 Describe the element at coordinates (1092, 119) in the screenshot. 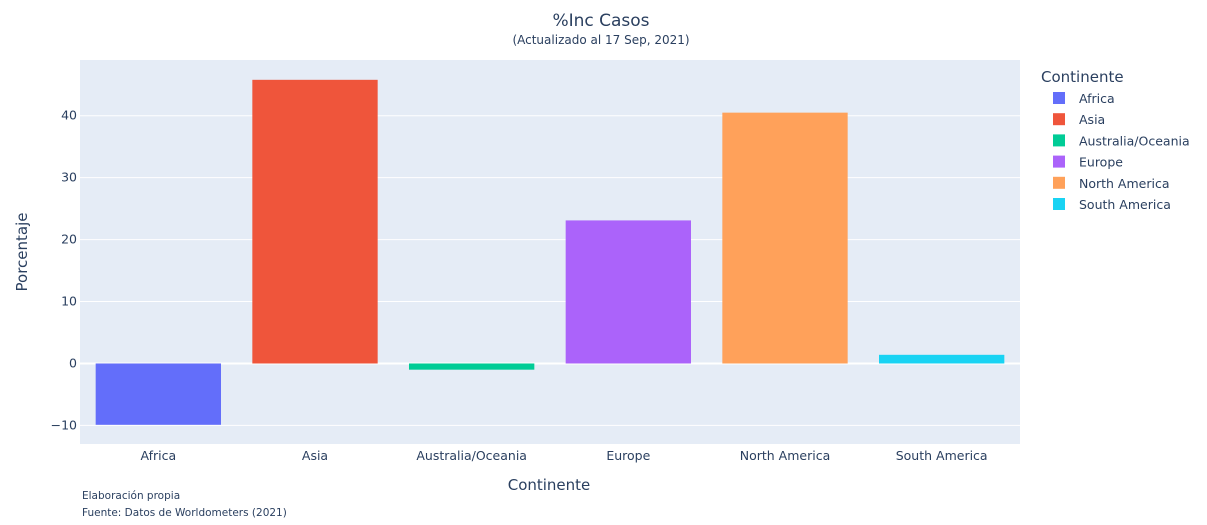

I see `legend-entry: Asia` at that location.